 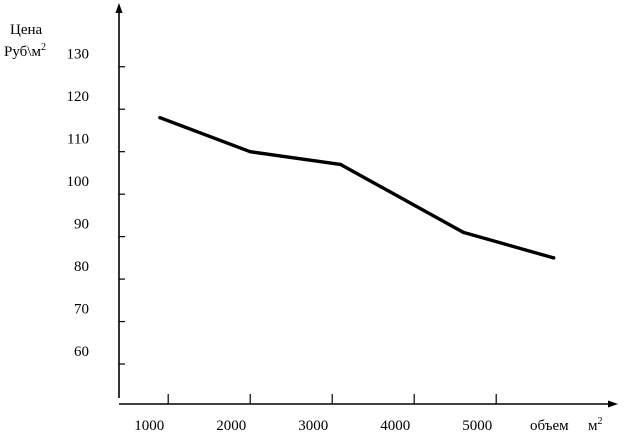 I want to click on y-axis-unit-label: Руб\м2, so click(x=25, y=51).